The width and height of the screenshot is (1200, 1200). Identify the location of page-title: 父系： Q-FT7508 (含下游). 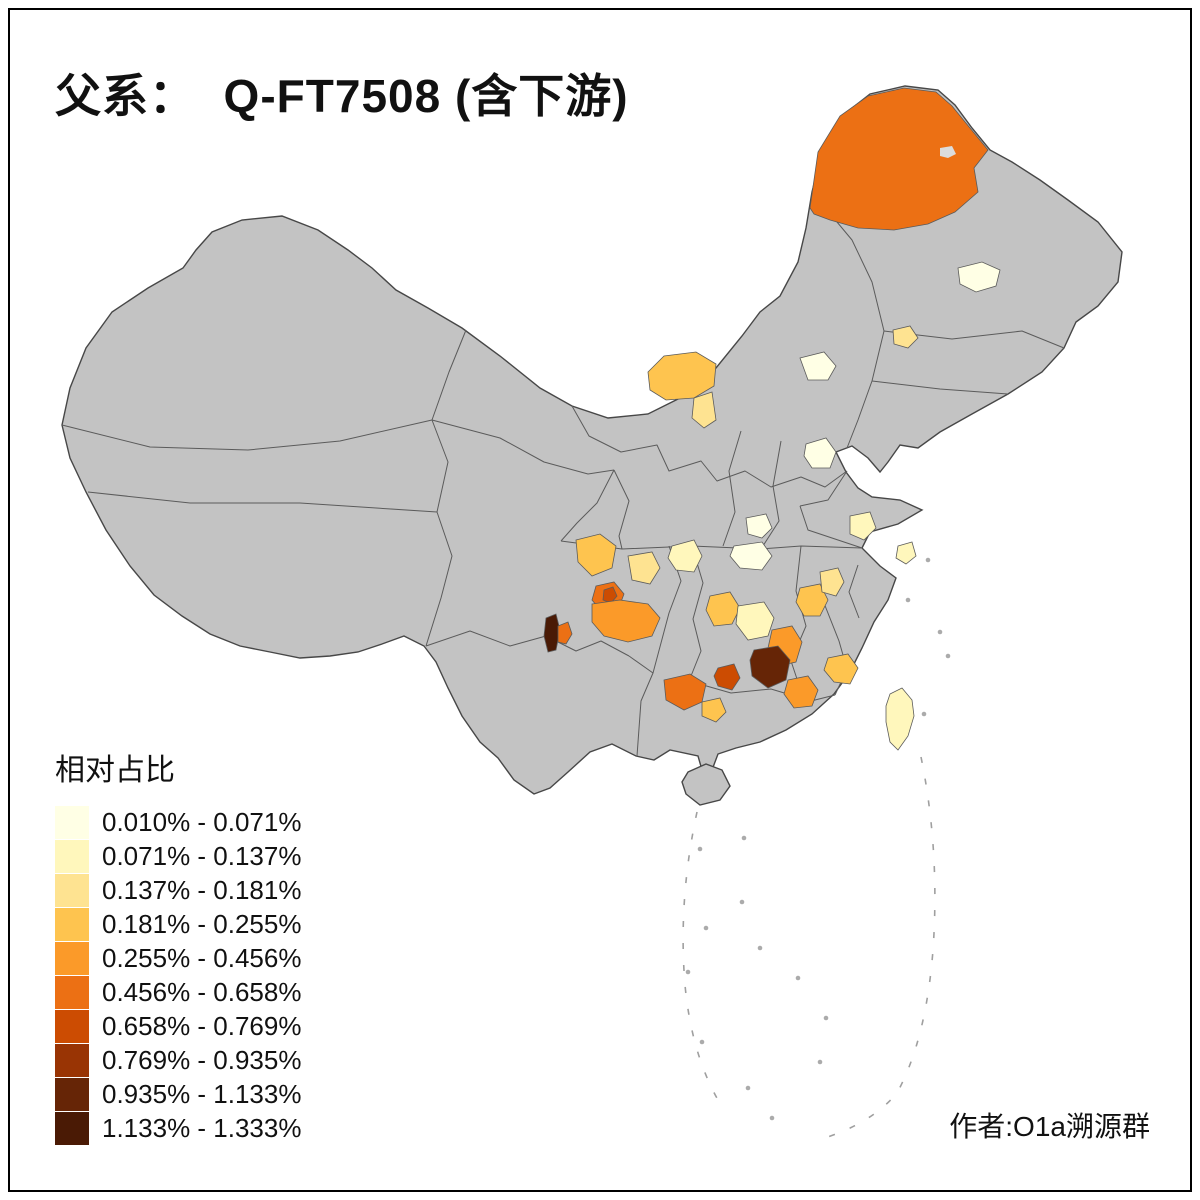
(342, 96).